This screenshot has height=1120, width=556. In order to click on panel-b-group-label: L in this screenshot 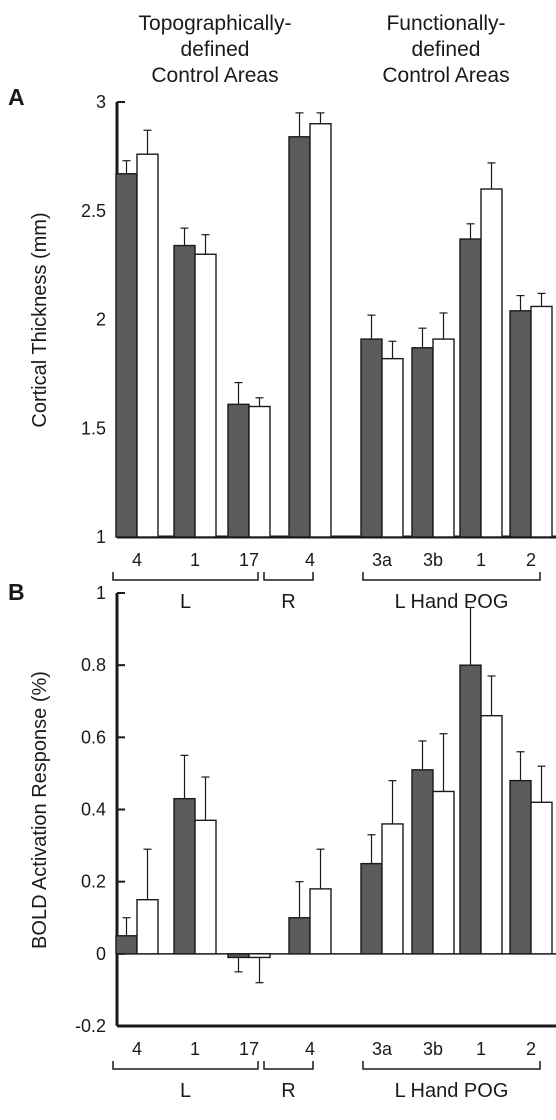, I will do `click(185, 1091)`.